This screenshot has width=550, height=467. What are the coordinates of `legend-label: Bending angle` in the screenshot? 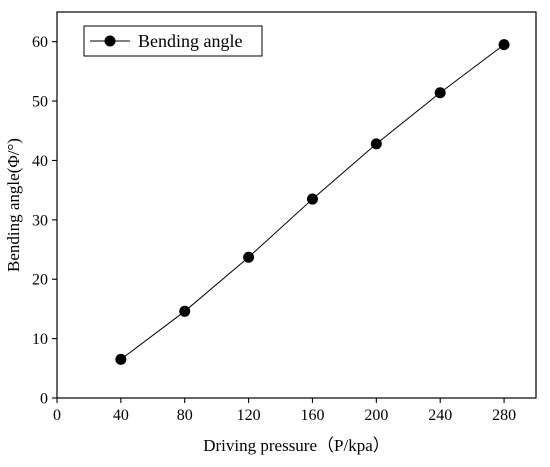 It's located at (190, 41).